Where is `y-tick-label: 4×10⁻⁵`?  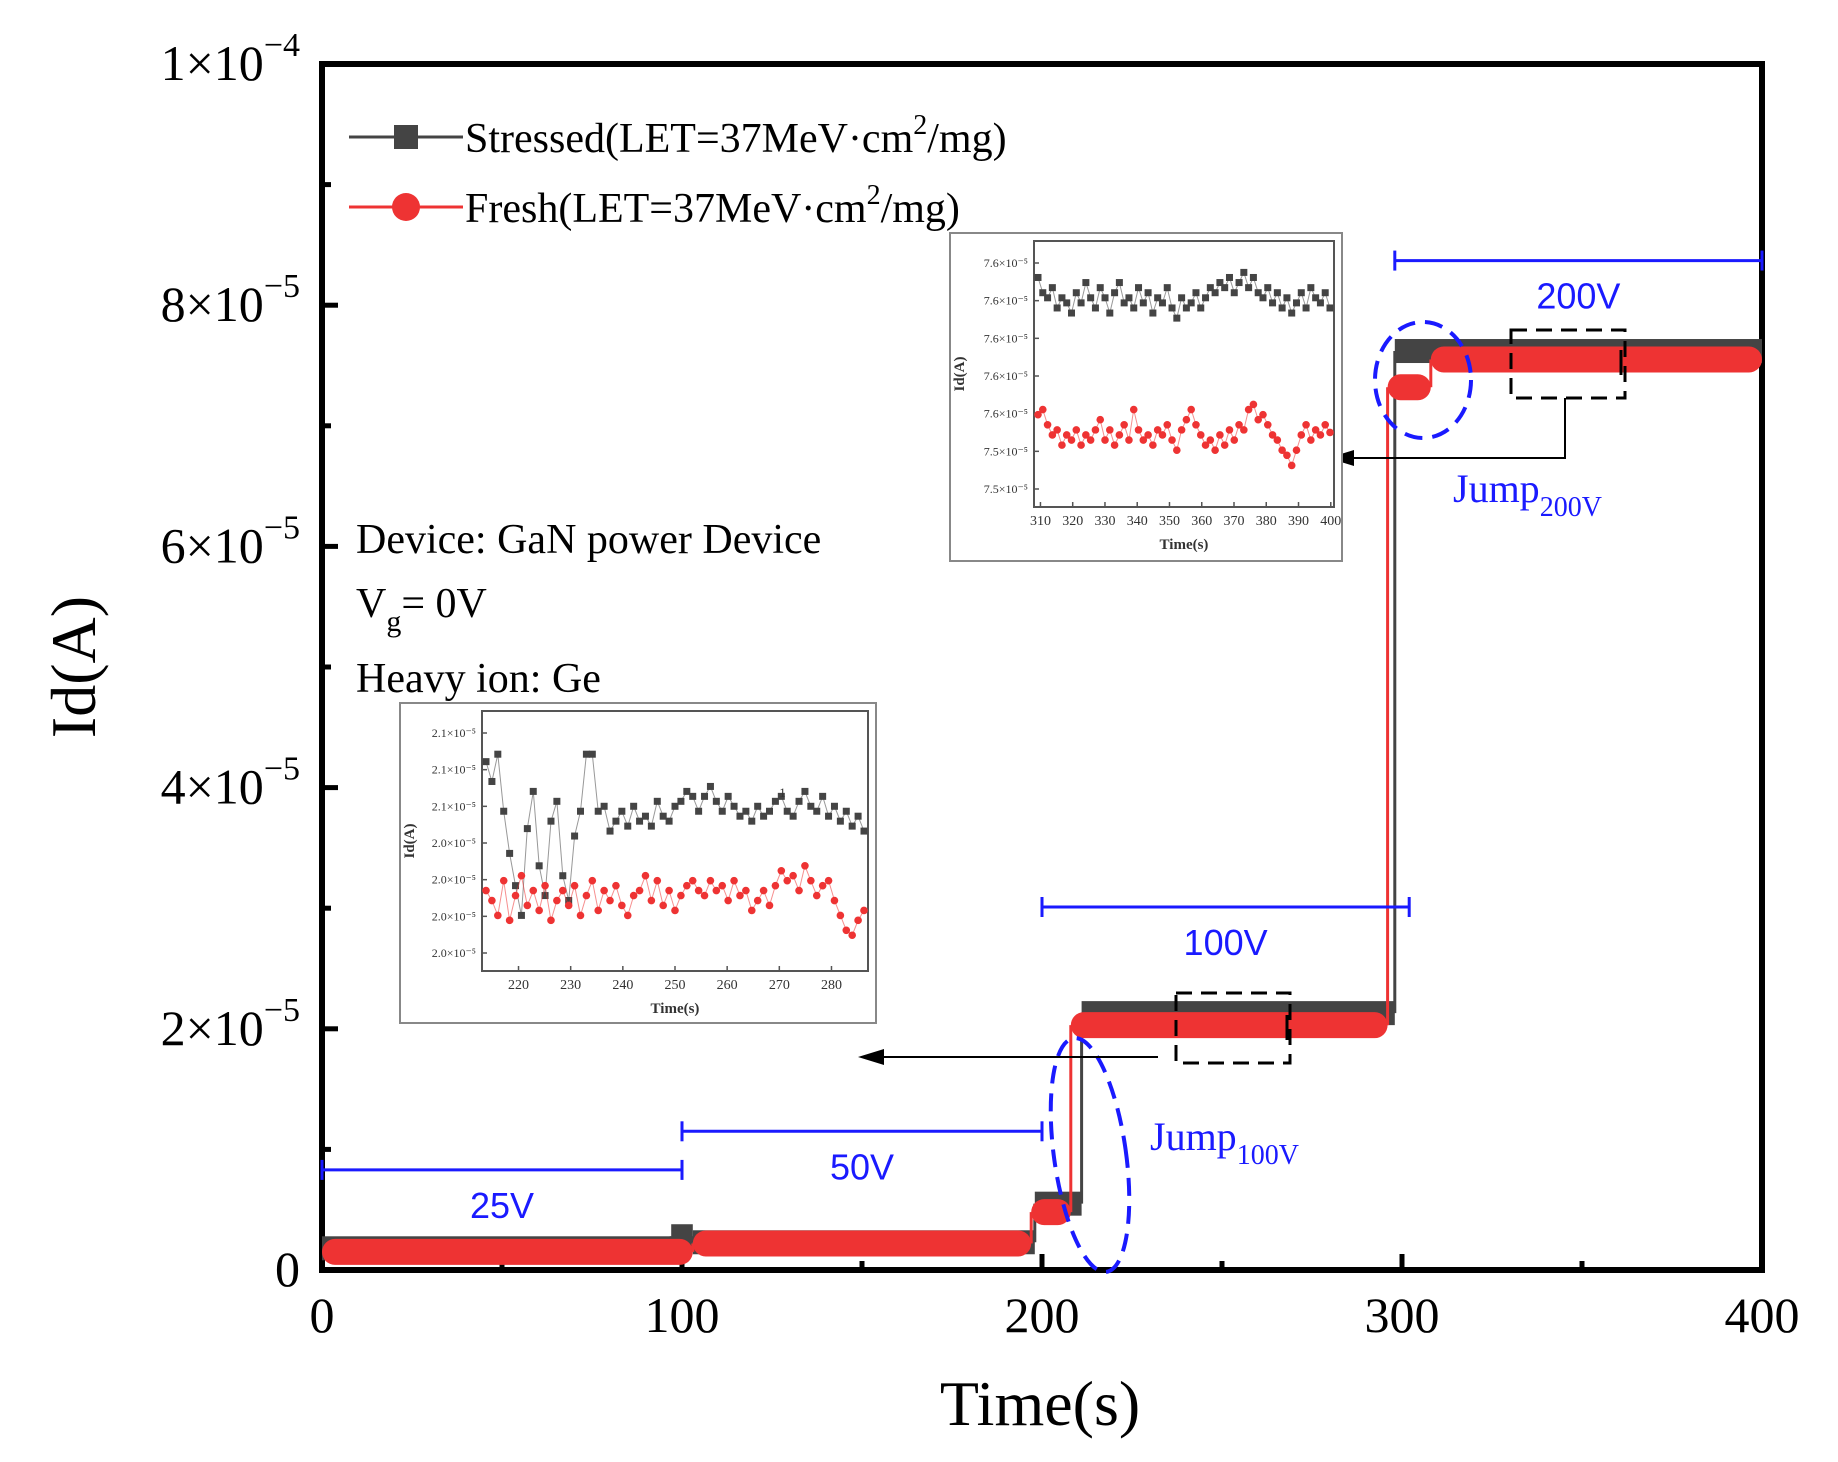 y-tick-label: 4×10⁻⁵ is located at coordinates (230, 783).